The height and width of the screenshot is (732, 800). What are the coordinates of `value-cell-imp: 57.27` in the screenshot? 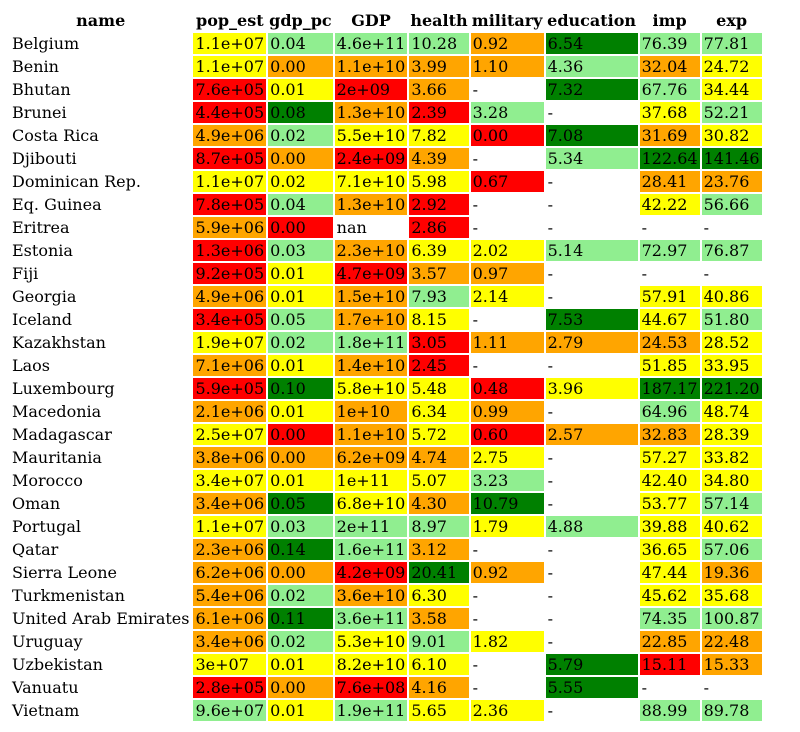 It's located at (669, 457).